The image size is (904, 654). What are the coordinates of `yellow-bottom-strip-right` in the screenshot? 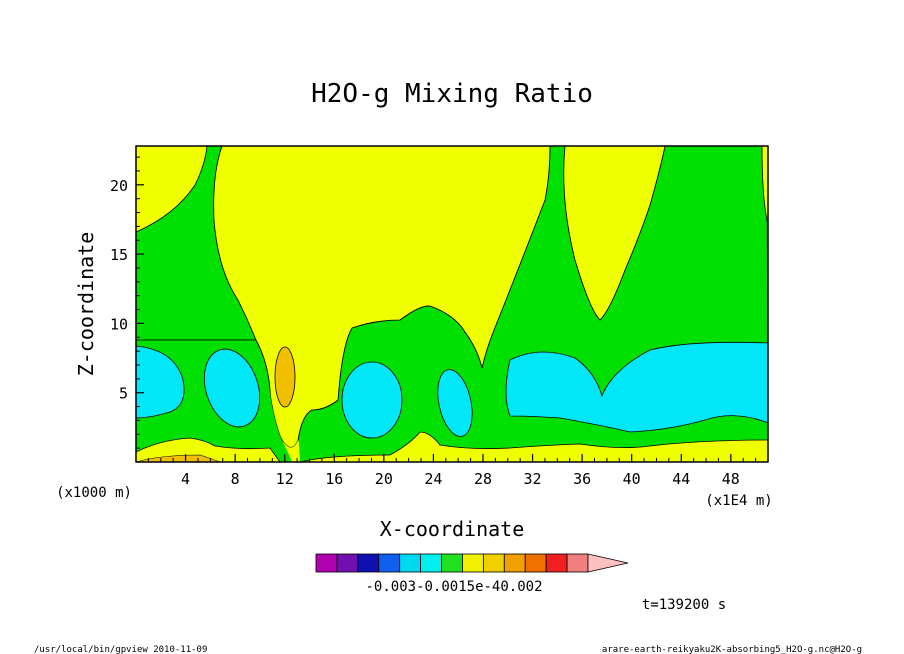 It's located at (533, 446).